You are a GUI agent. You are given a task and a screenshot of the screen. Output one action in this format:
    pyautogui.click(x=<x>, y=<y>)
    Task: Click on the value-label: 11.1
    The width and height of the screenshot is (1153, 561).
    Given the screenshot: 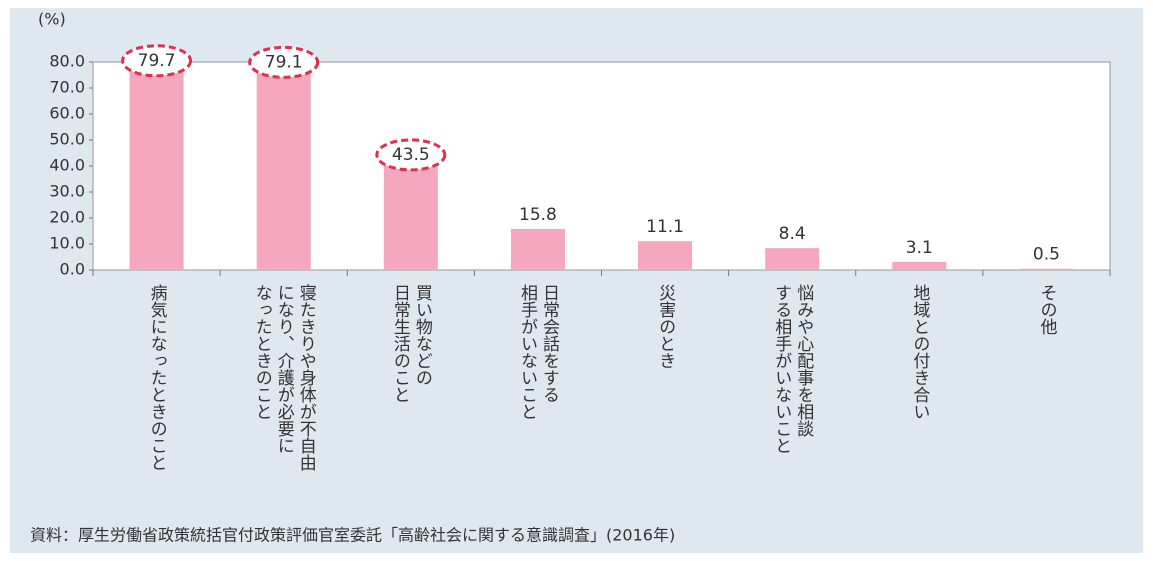 What is the action you would take?
    pyautogui.click(x=665, y=227)
    